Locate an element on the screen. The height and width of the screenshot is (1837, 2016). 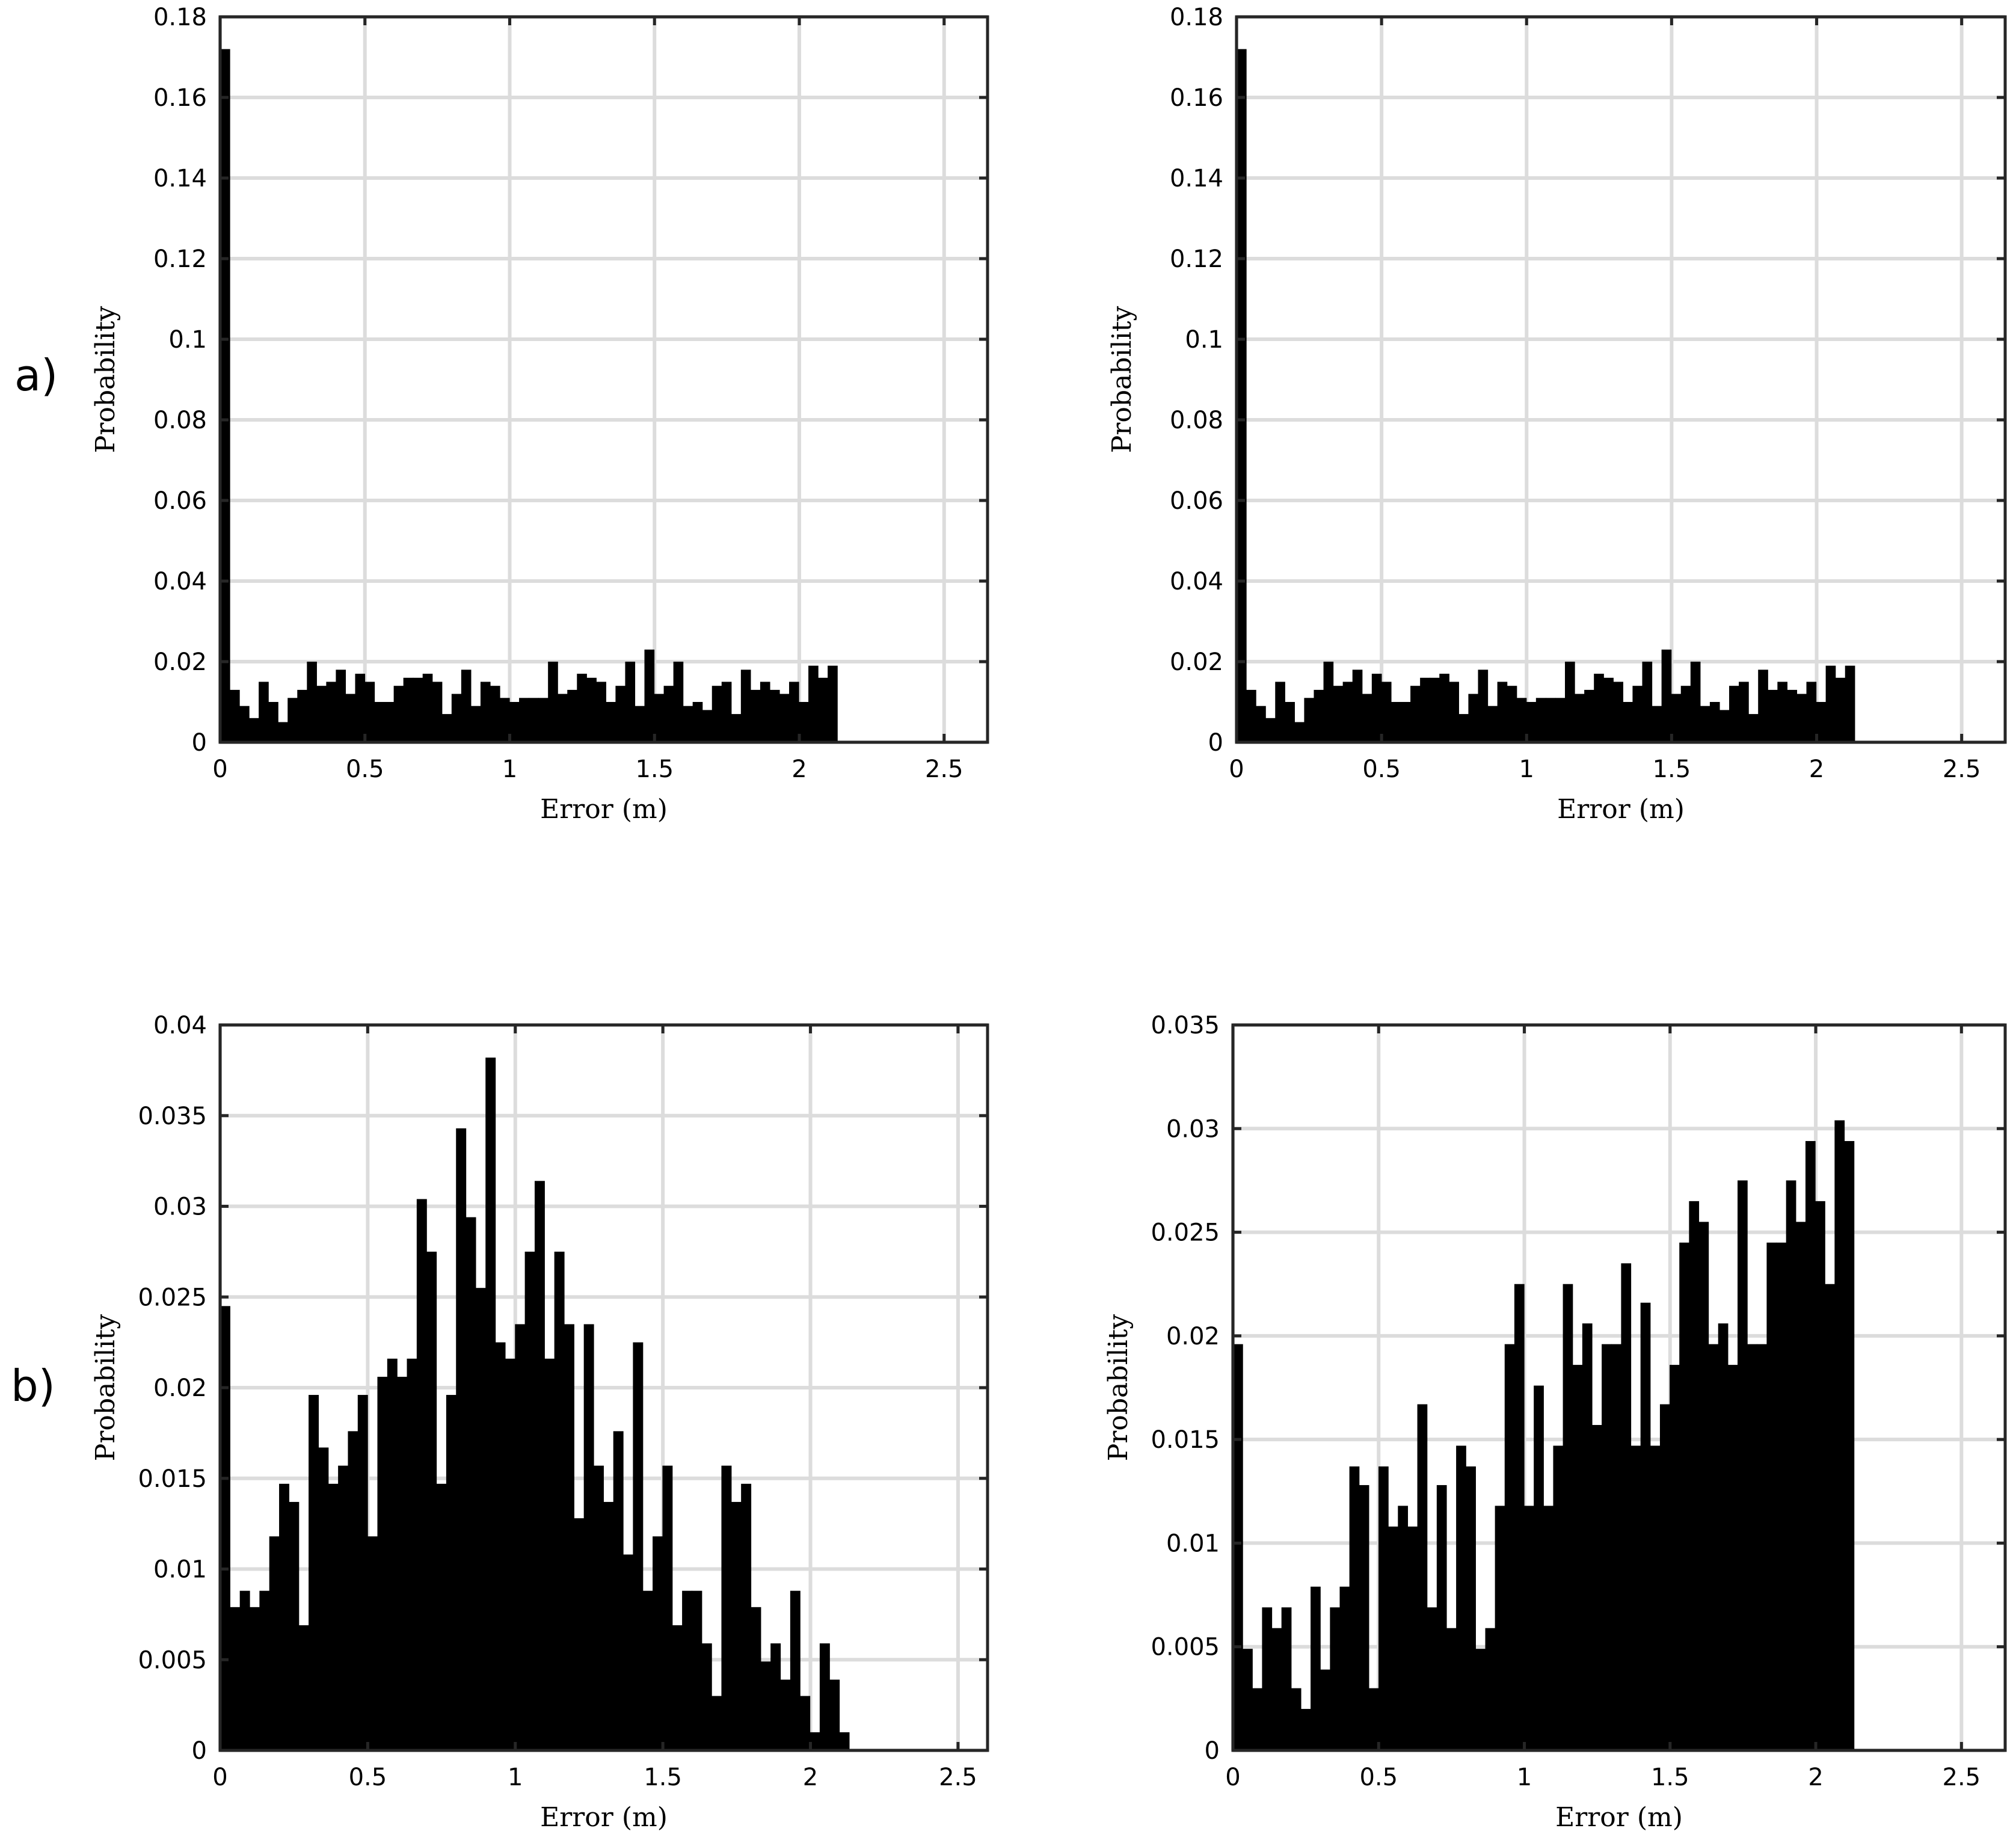
y-tick-label: 0.01 is located at coordinates (180, 1570).